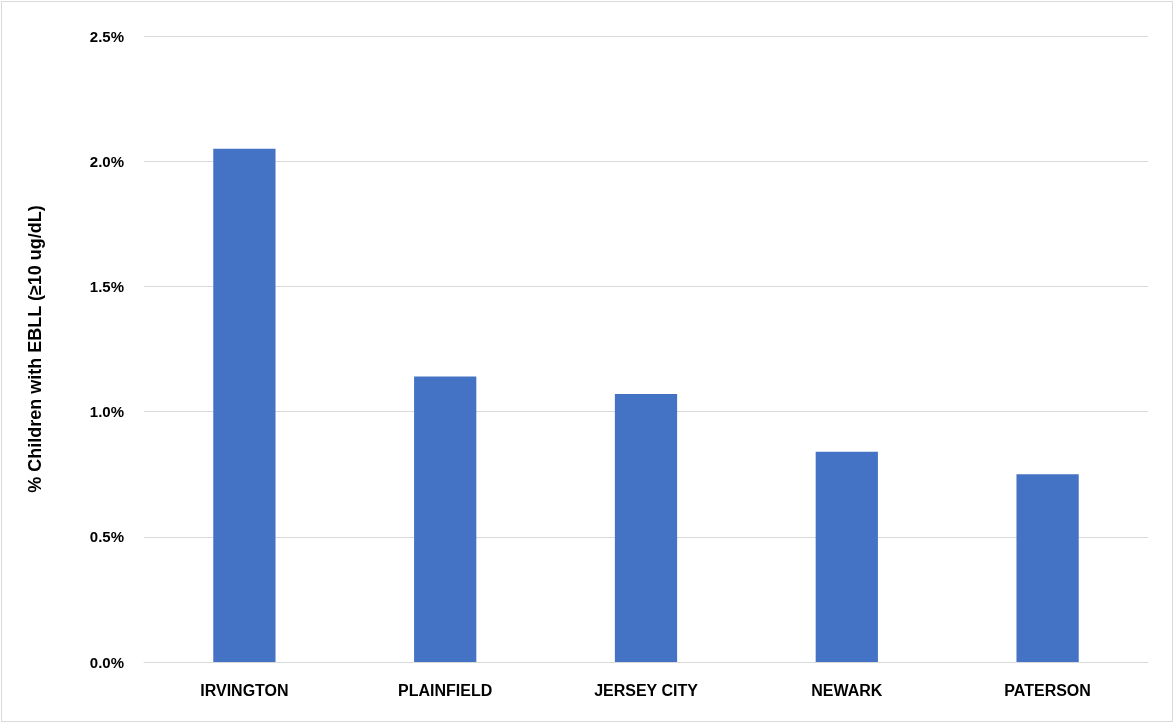 The height and width of the screenshot is (723, 1174). I want to click on x-tick-label: PLAINFIELD, so click(445, 690).